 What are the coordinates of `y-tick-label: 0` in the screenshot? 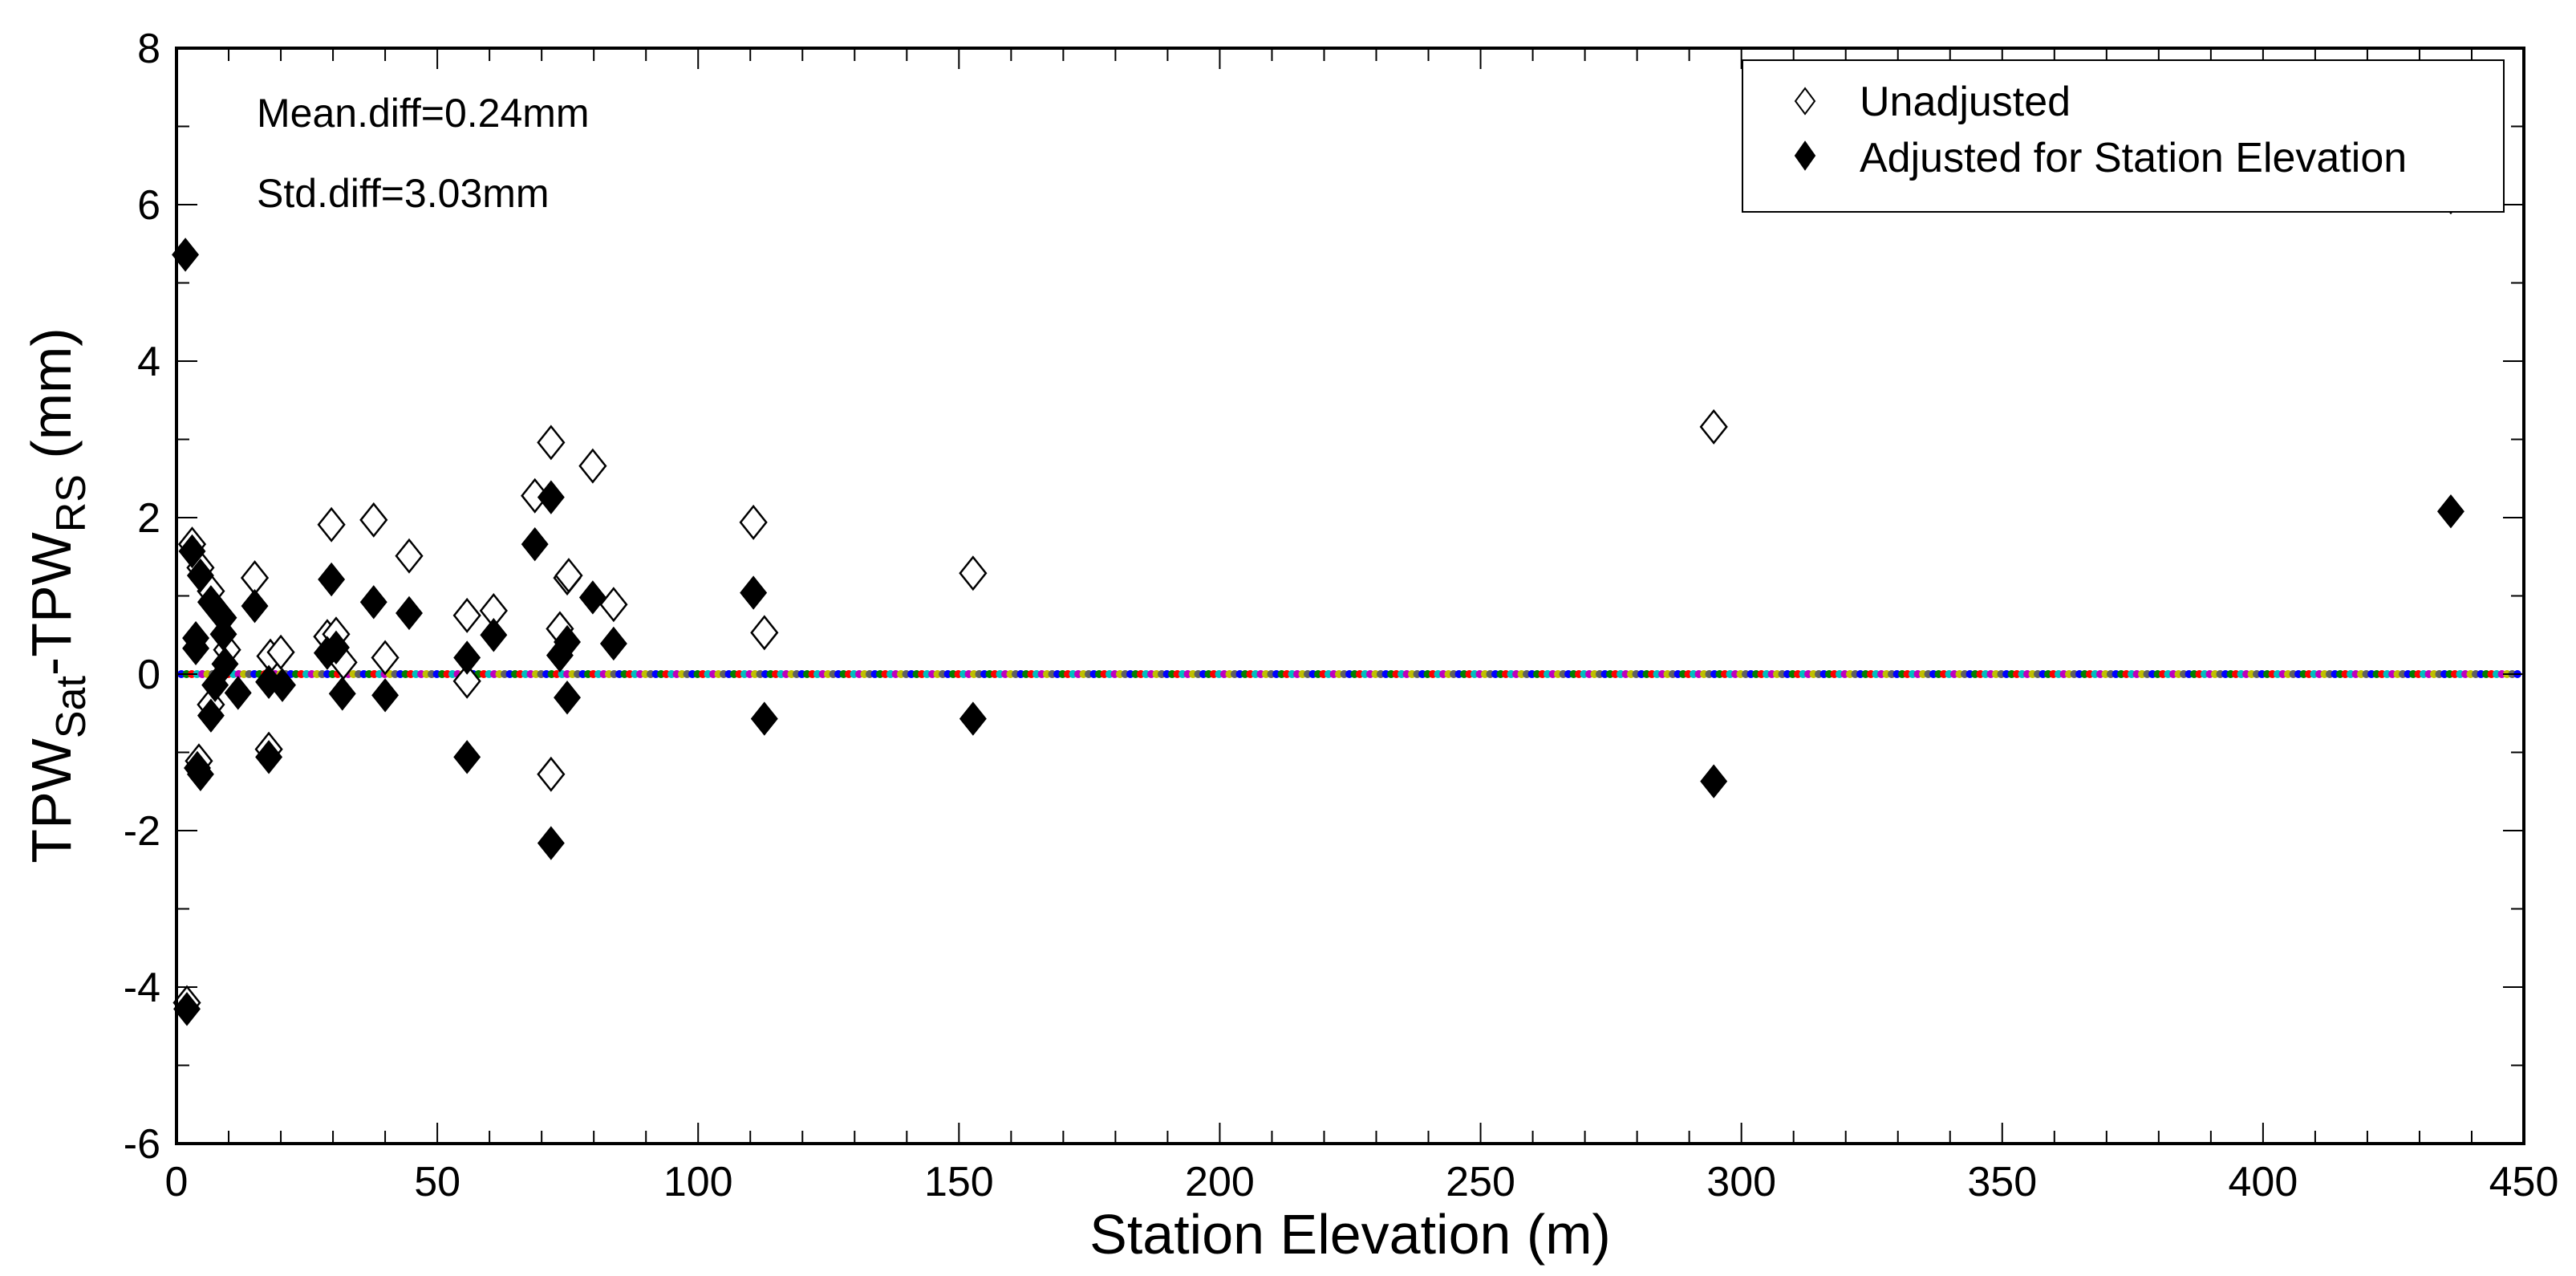 It's located at (148, 675).